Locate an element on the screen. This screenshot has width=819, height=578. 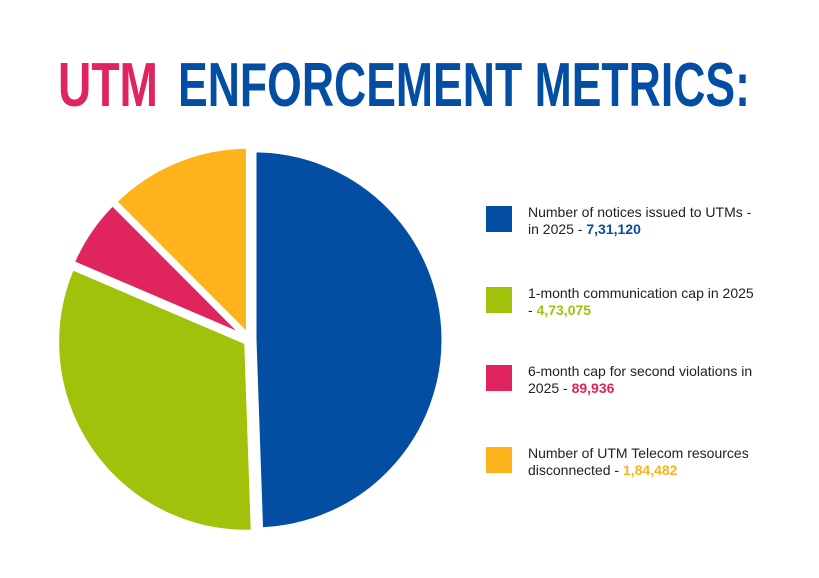
value-label: 89,936 is located at coordinates (593, 388).